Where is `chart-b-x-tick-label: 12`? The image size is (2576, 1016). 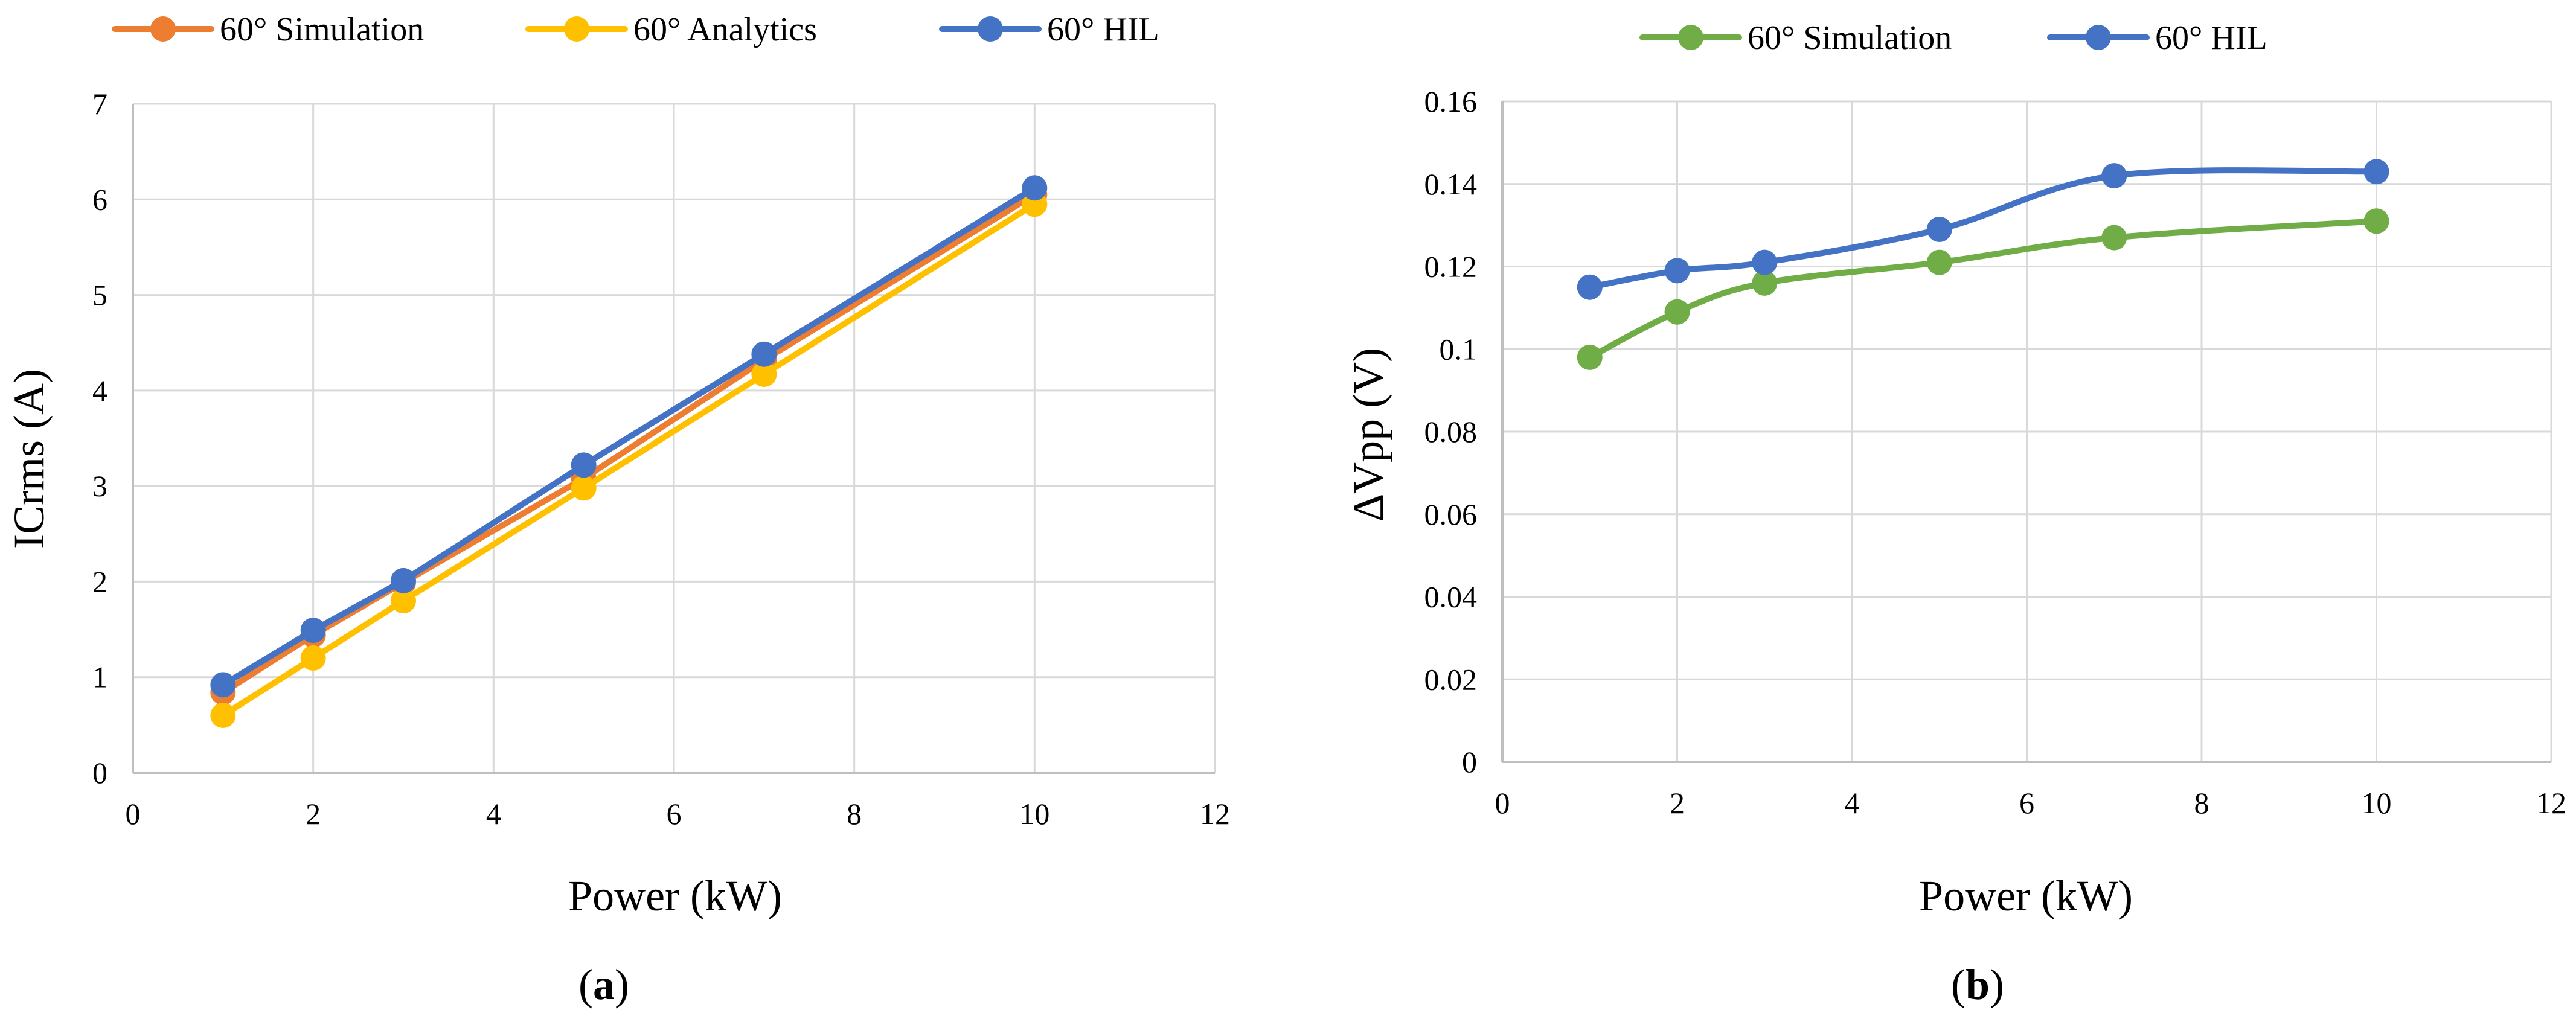
chart-b-x-tick-label: 12 is located at coordinates (2551, 803).